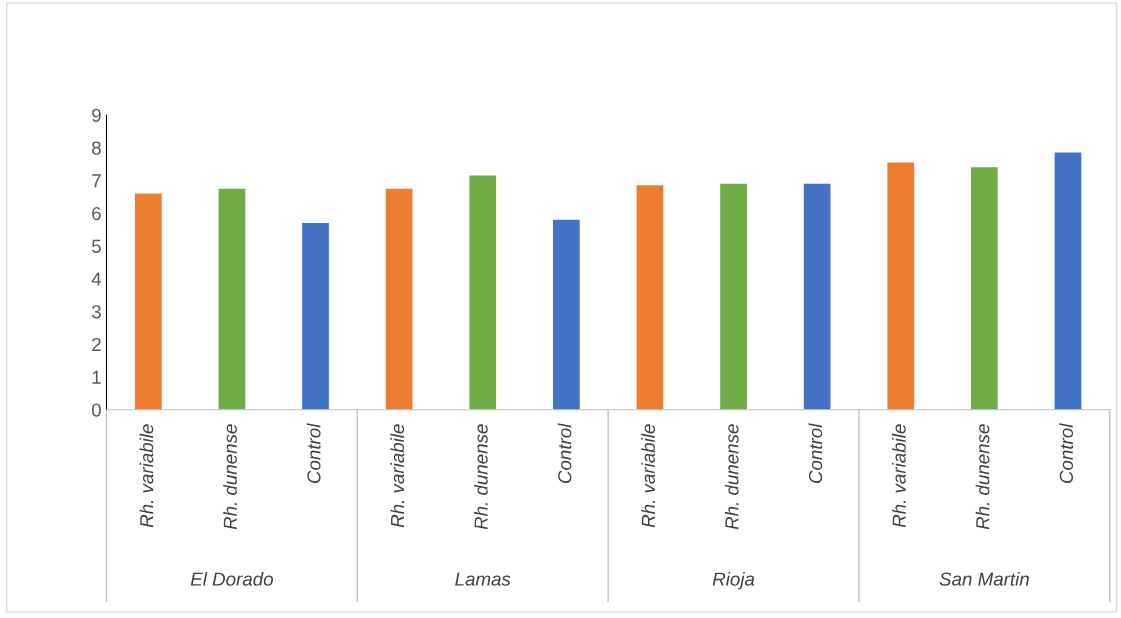  I want to click on y-tick-label: 5, so click(96, 246).